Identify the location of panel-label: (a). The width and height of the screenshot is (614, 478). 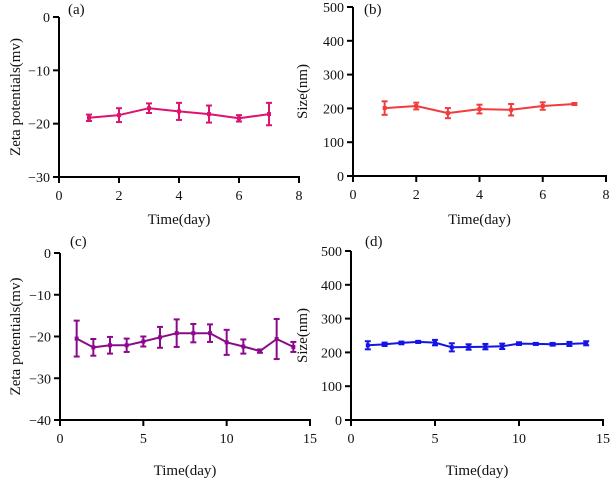
(76, 10).